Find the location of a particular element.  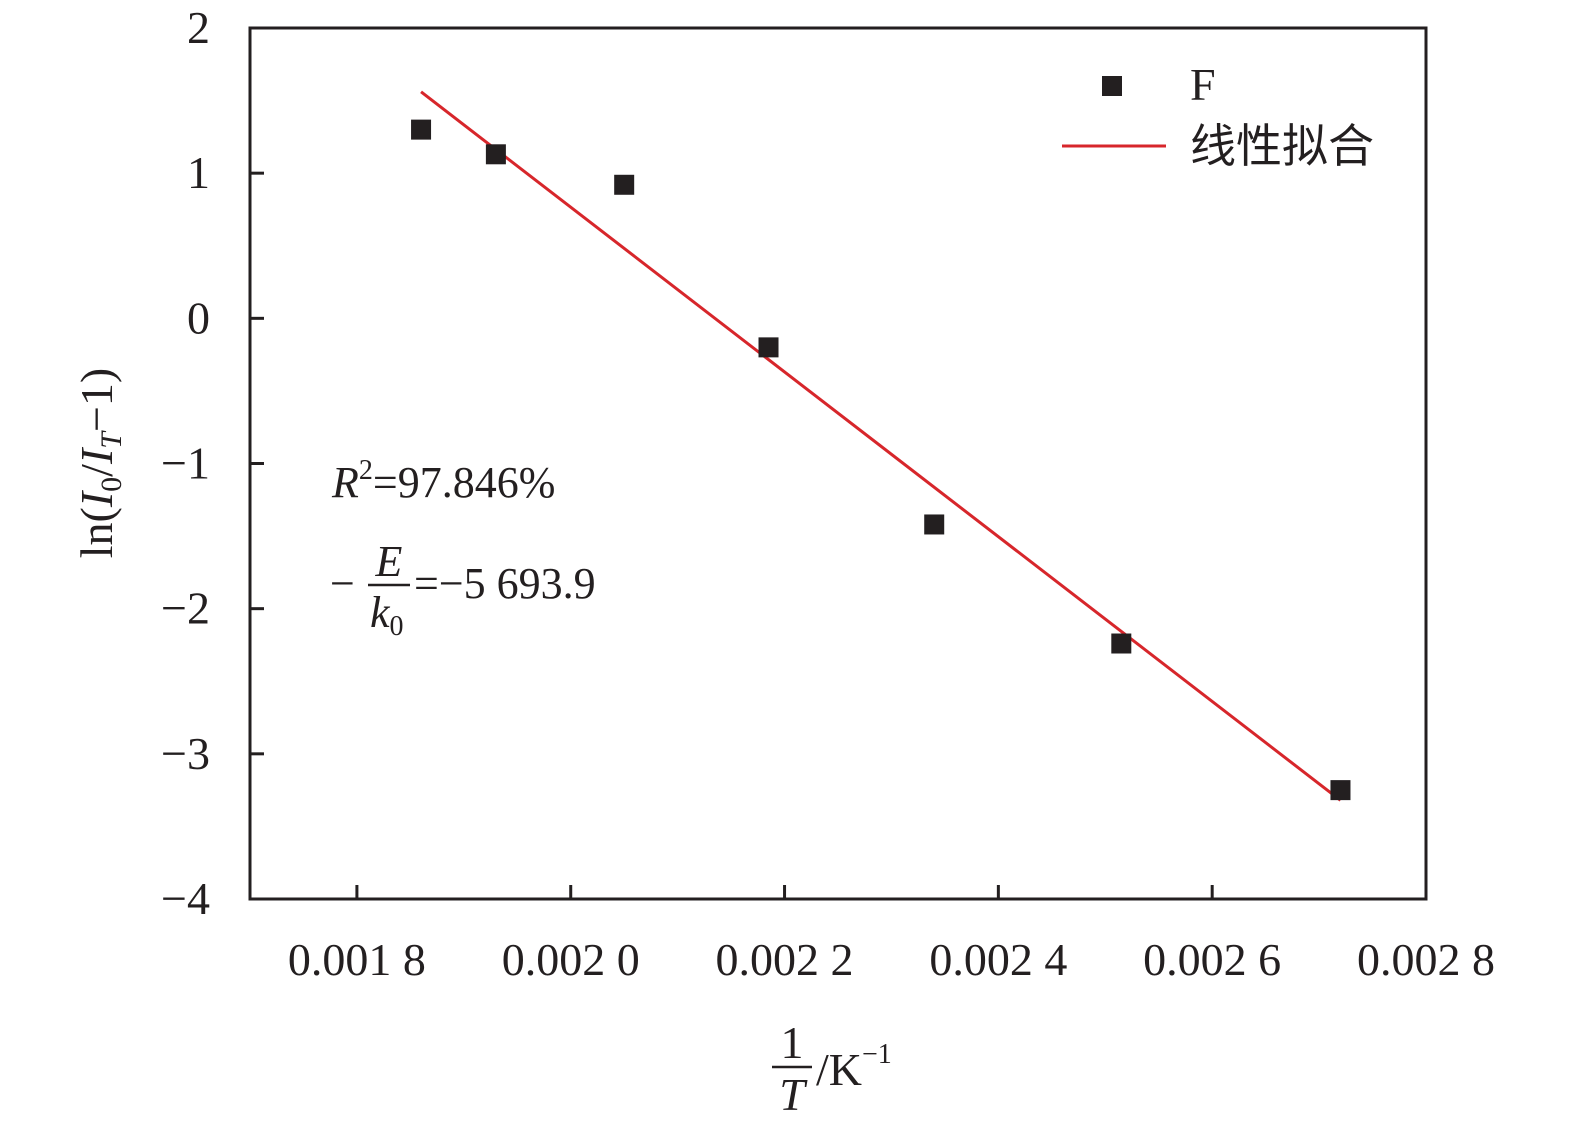

legend: F 线性拟合 is located at coordinates (1218, 115).